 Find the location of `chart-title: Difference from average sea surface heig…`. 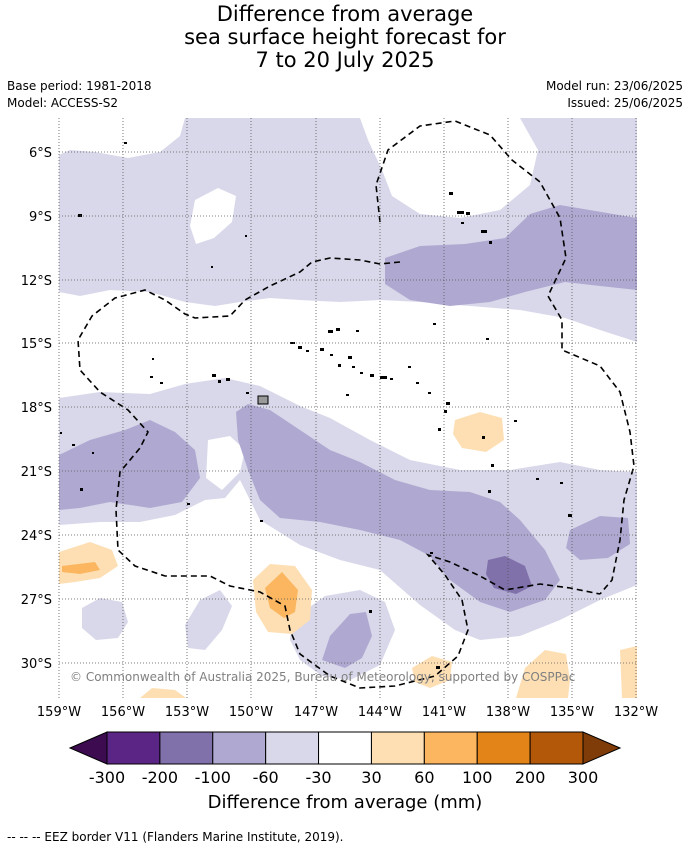

chart-title: Difference from average sea surface heig… is located at coordinates (345, 37).